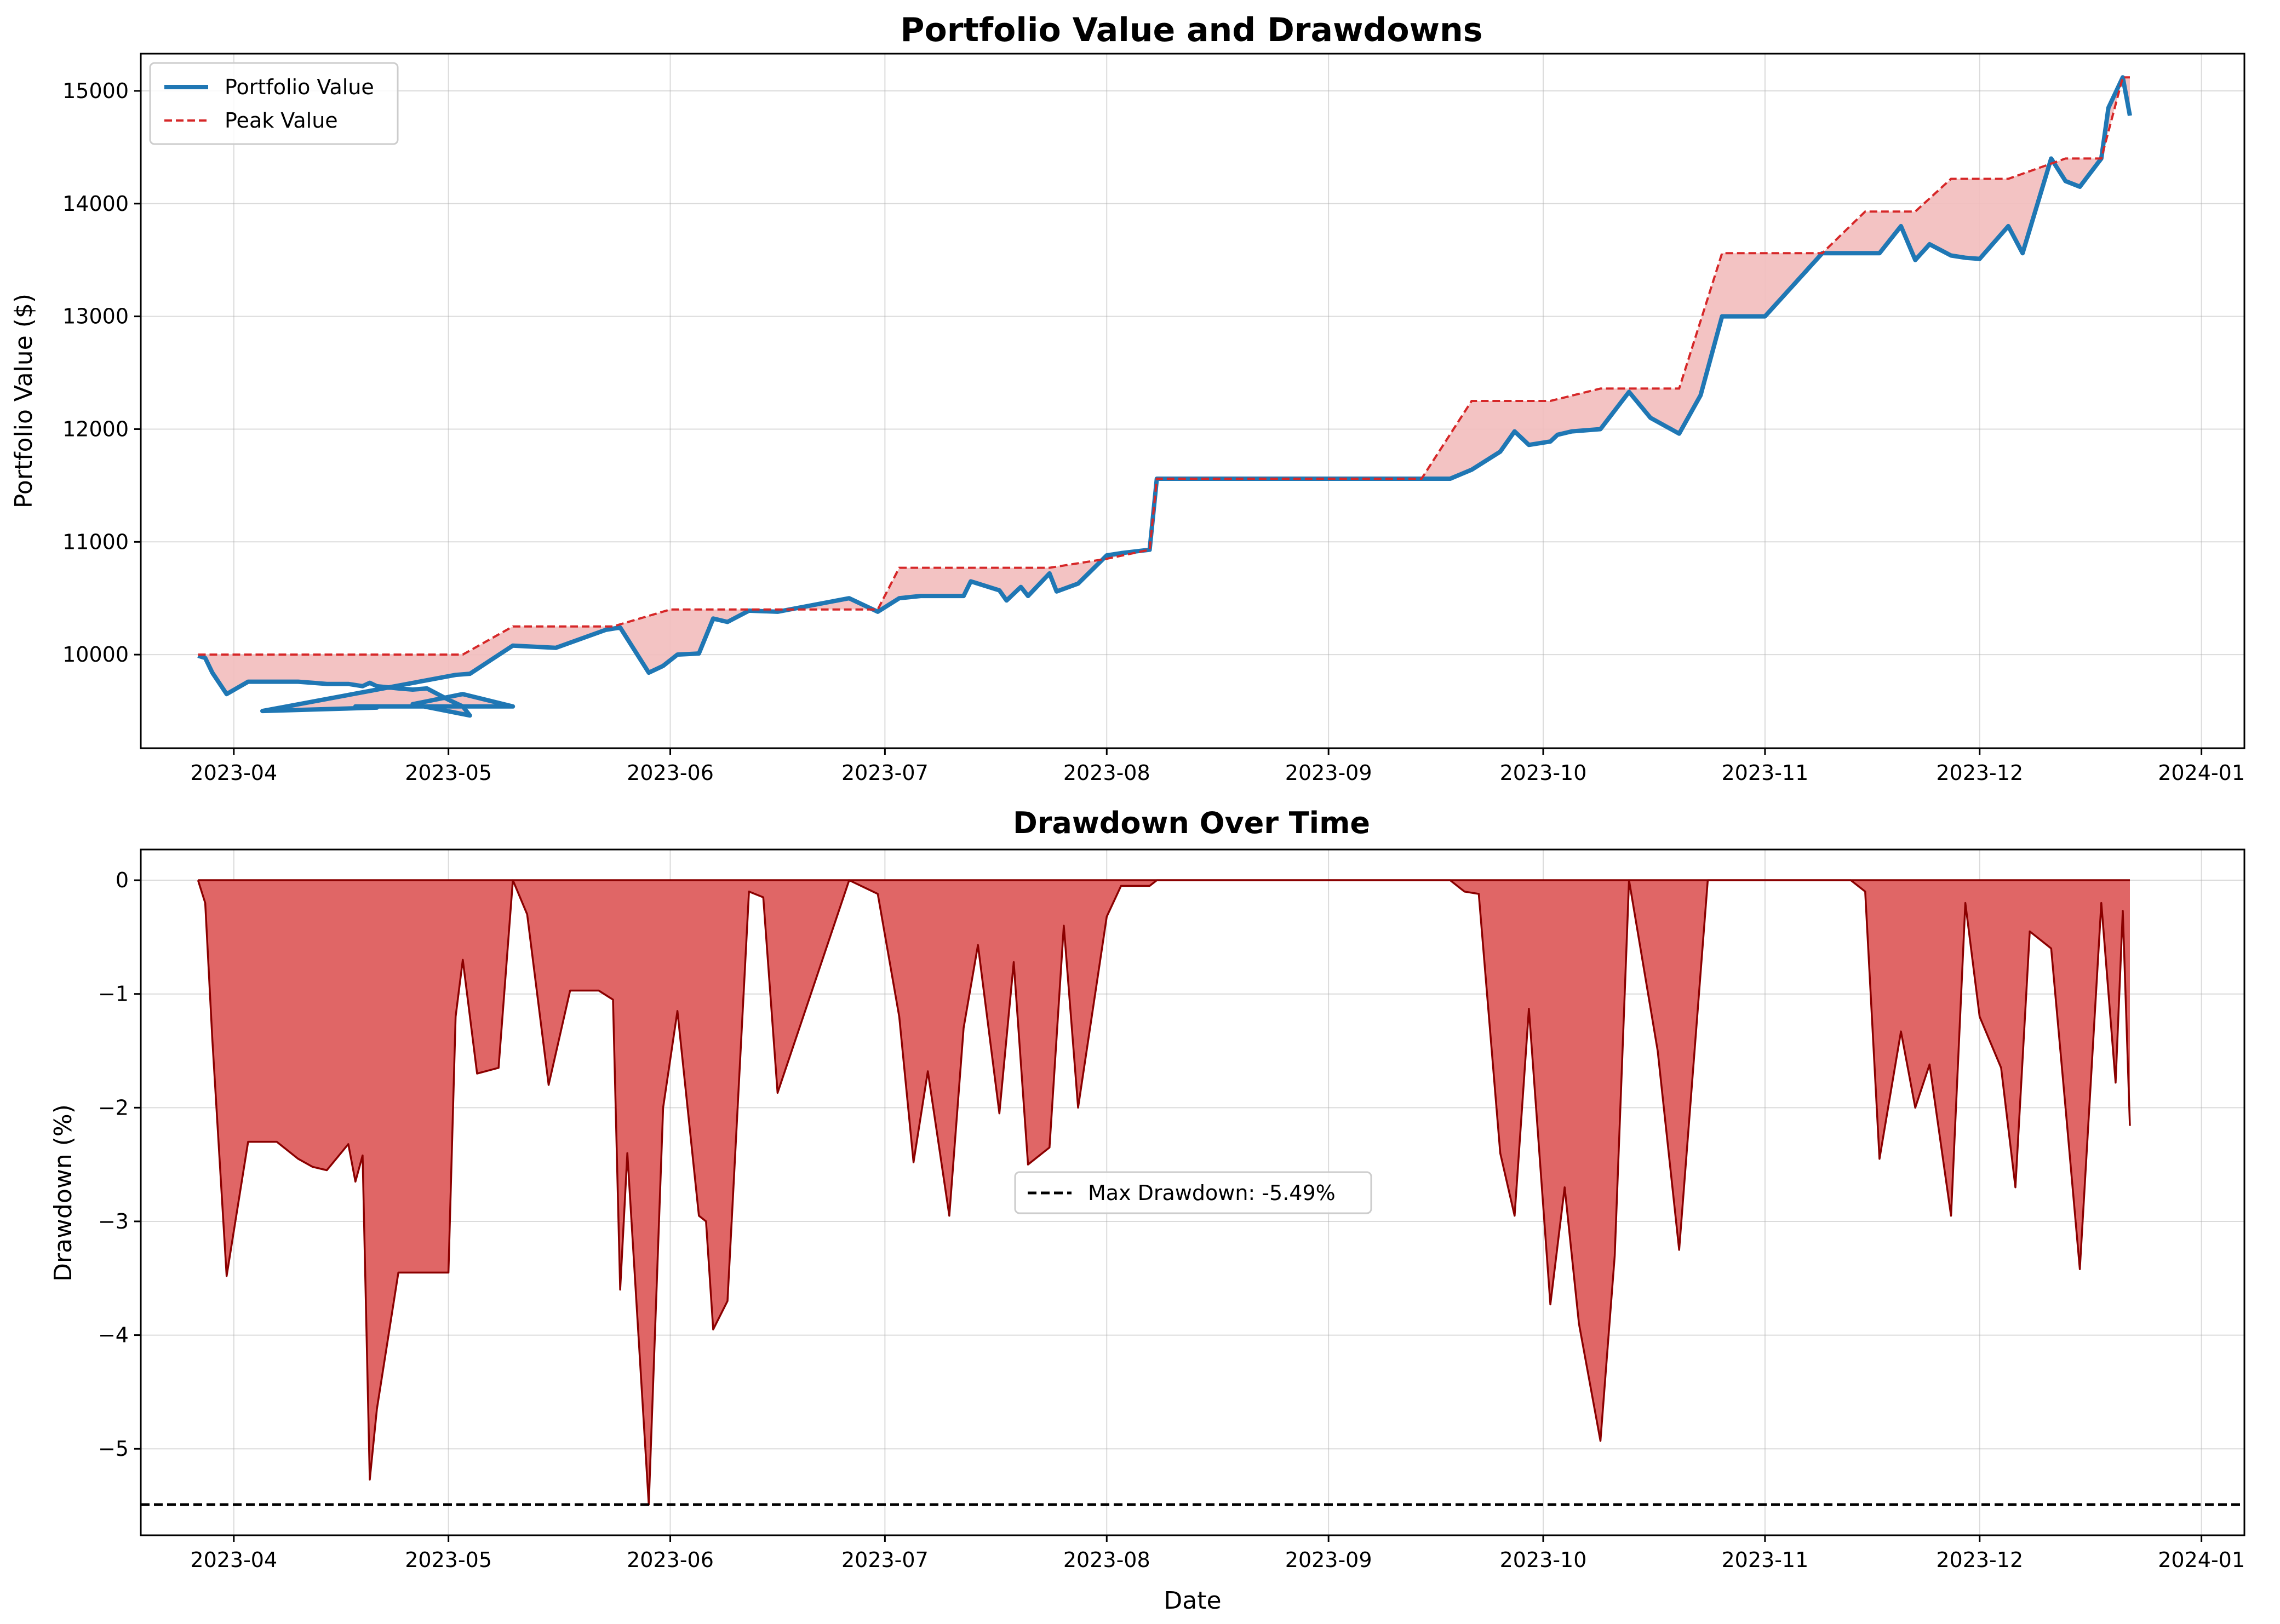 The height and width of the screenshot is (1624, 2280). I want to click on y-tick-label: −3, so click(113, 1221).